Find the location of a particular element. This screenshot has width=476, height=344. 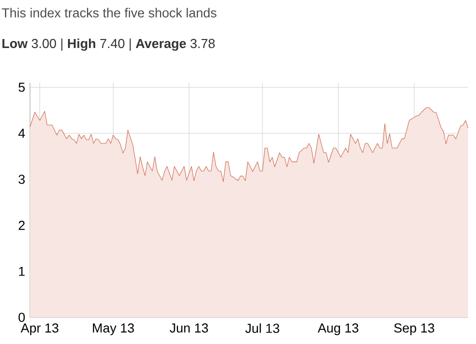

x-tick-label: May 13 is located at coordinates (113, 329).